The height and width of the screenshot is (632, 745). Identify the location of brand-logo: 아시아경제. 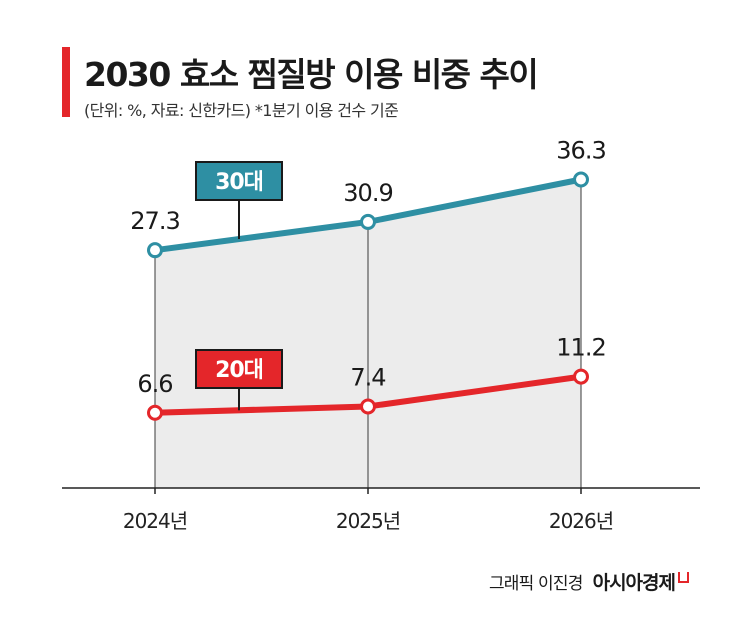
(634, 583).